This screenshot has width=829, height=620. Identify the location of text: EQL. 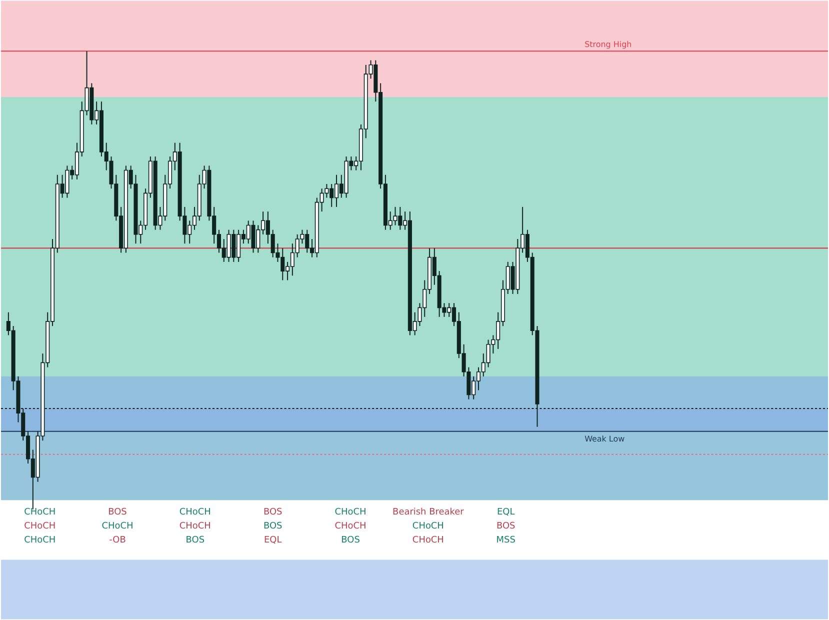
(273, 540).